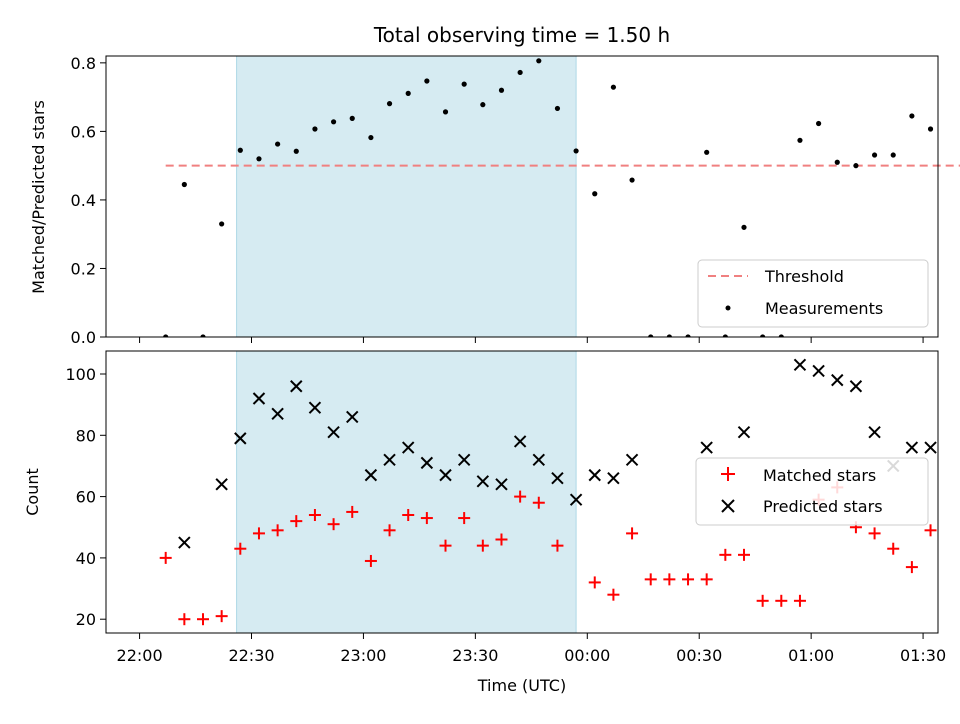  What do you see at coordinates (83, 268) in the screenshot?
I see `y-tick-label: 0.2` at bounding box center [83, 268].